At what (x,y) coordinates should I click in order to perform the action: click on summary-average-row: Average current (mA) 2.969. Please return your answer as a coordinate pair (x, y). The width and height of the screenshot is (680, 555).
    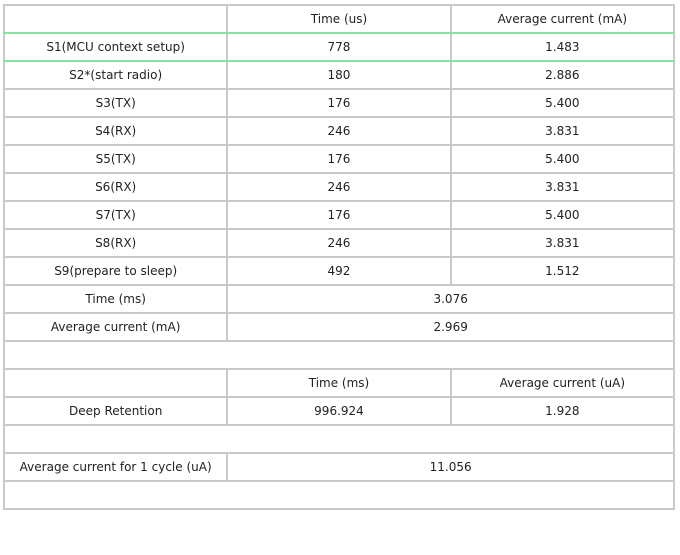
    Looking at the image, I should click on (338, 327).